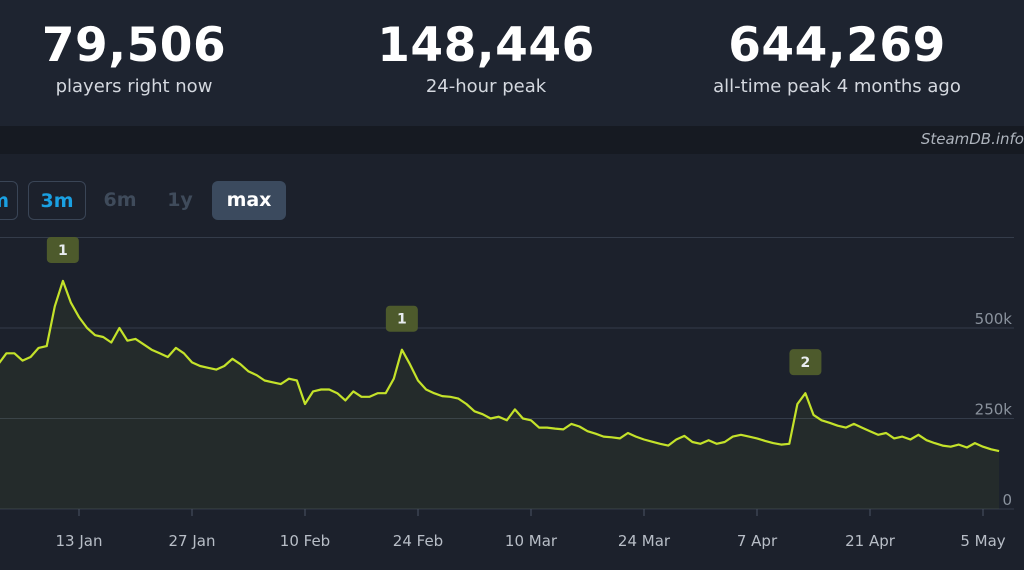 This screenshot has height=570, width=1024. What do you see at coordinates (486, 45) in the screenshot?
I see `stat-value: 148,446` at bounding box center [486, 45].